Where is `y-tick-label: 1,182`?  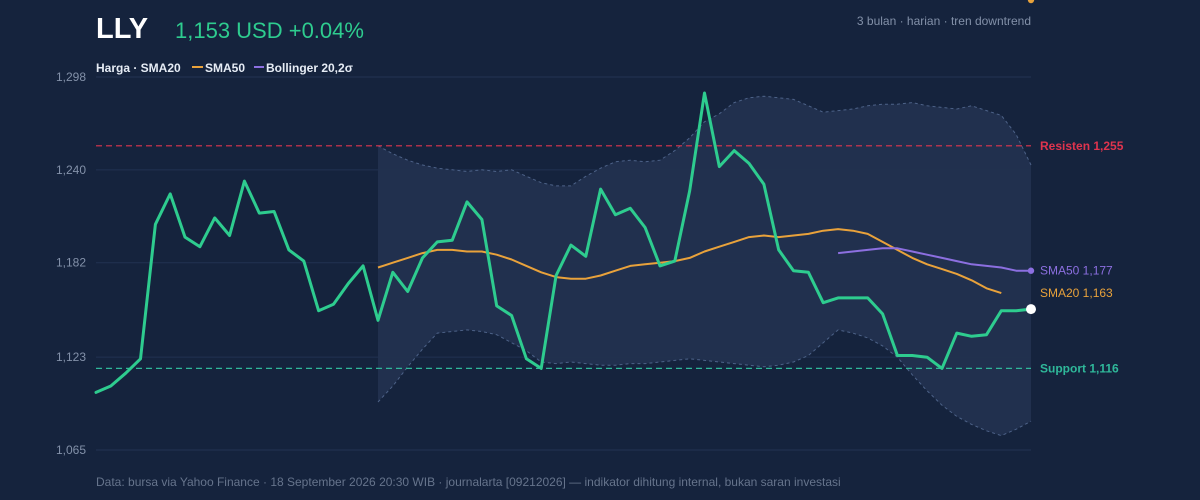
y-tick-label: 1,182 is located at coordinates (71, 263).